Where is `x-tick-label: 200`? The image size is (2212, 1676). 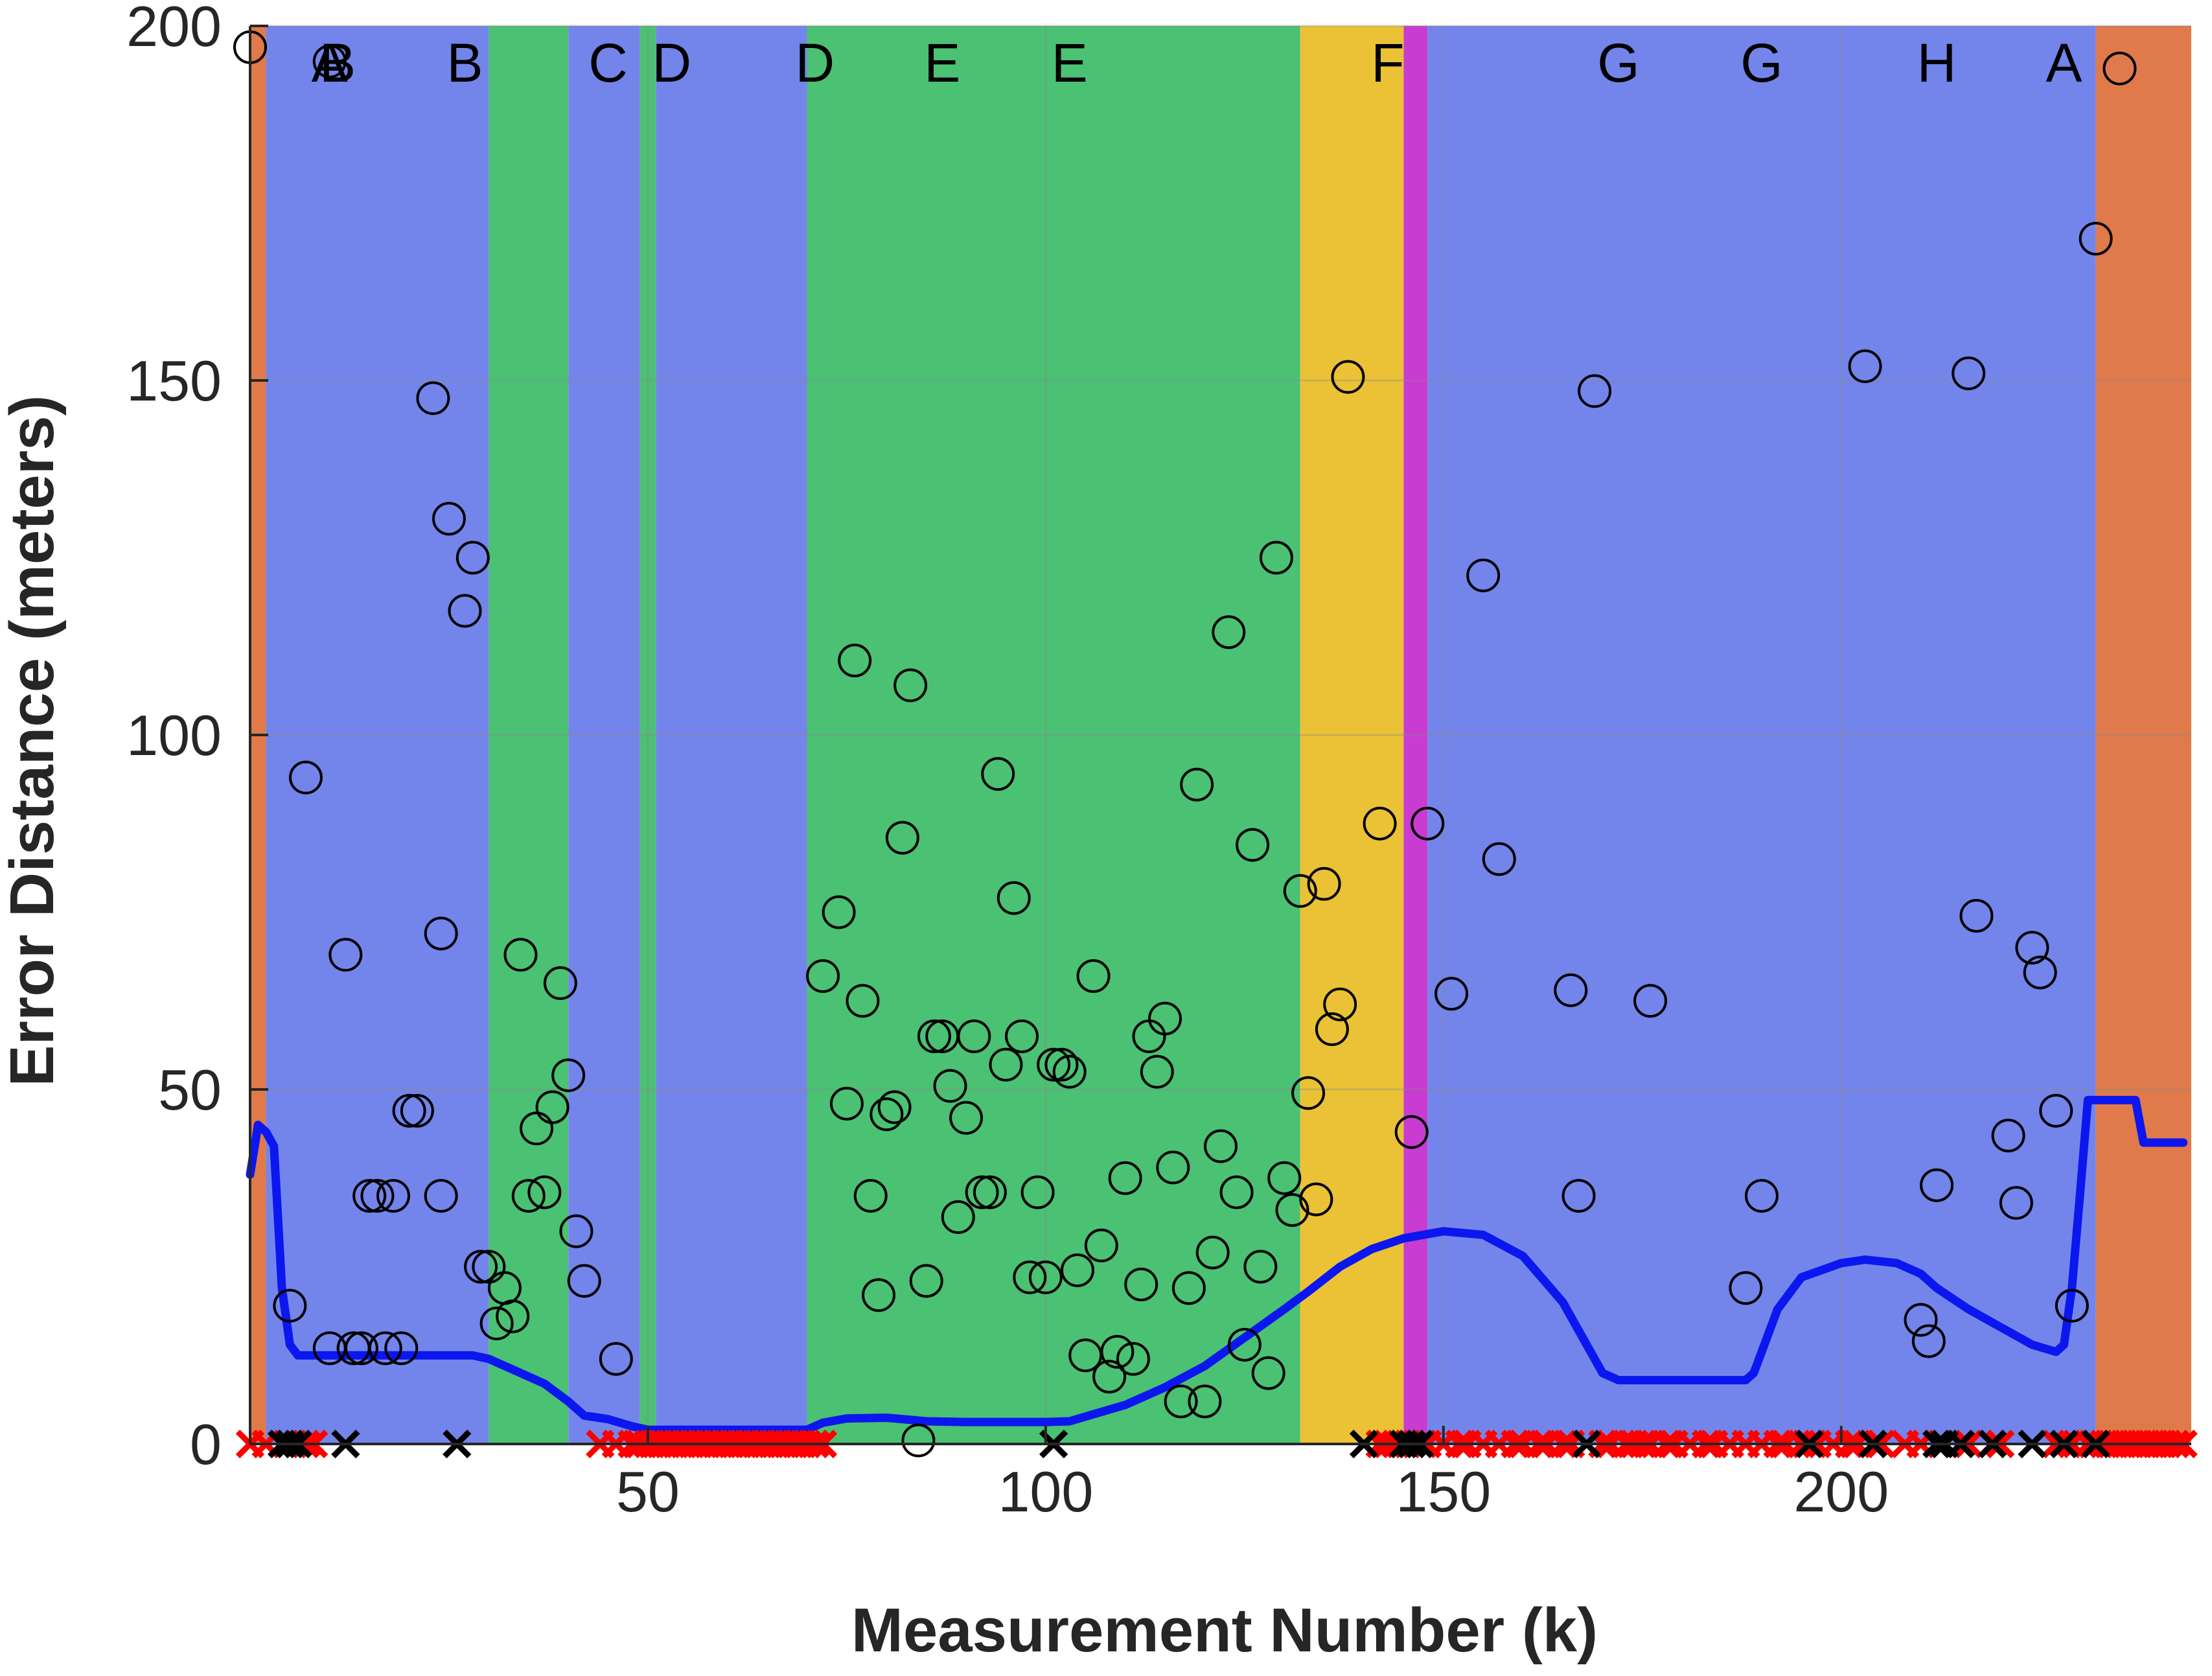
x-tick-label: 200 is located at coordinates (1841, 1492).